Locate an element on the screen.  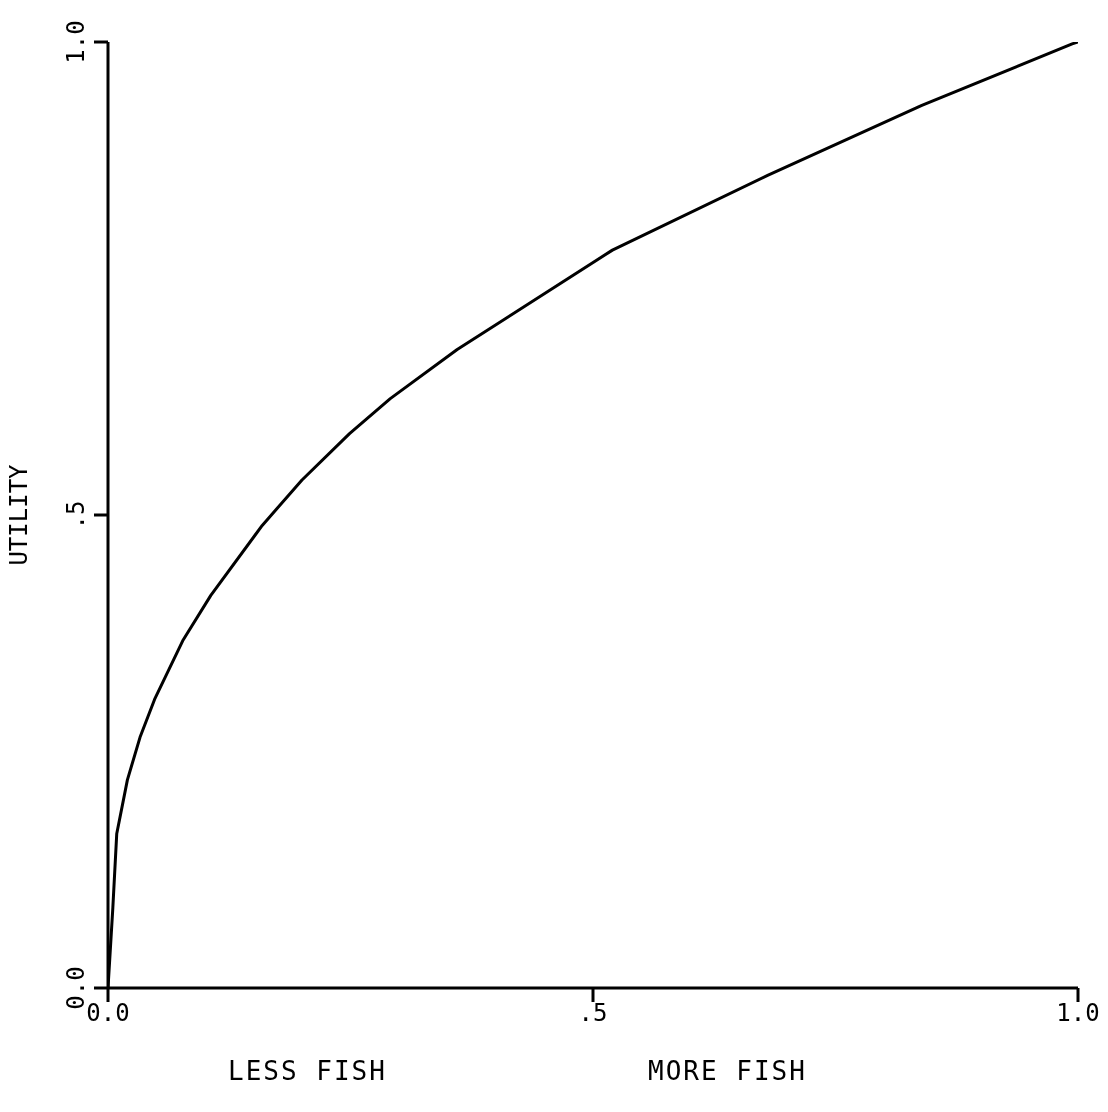
text: MORE FISH is located at coordinates (727, 1071).